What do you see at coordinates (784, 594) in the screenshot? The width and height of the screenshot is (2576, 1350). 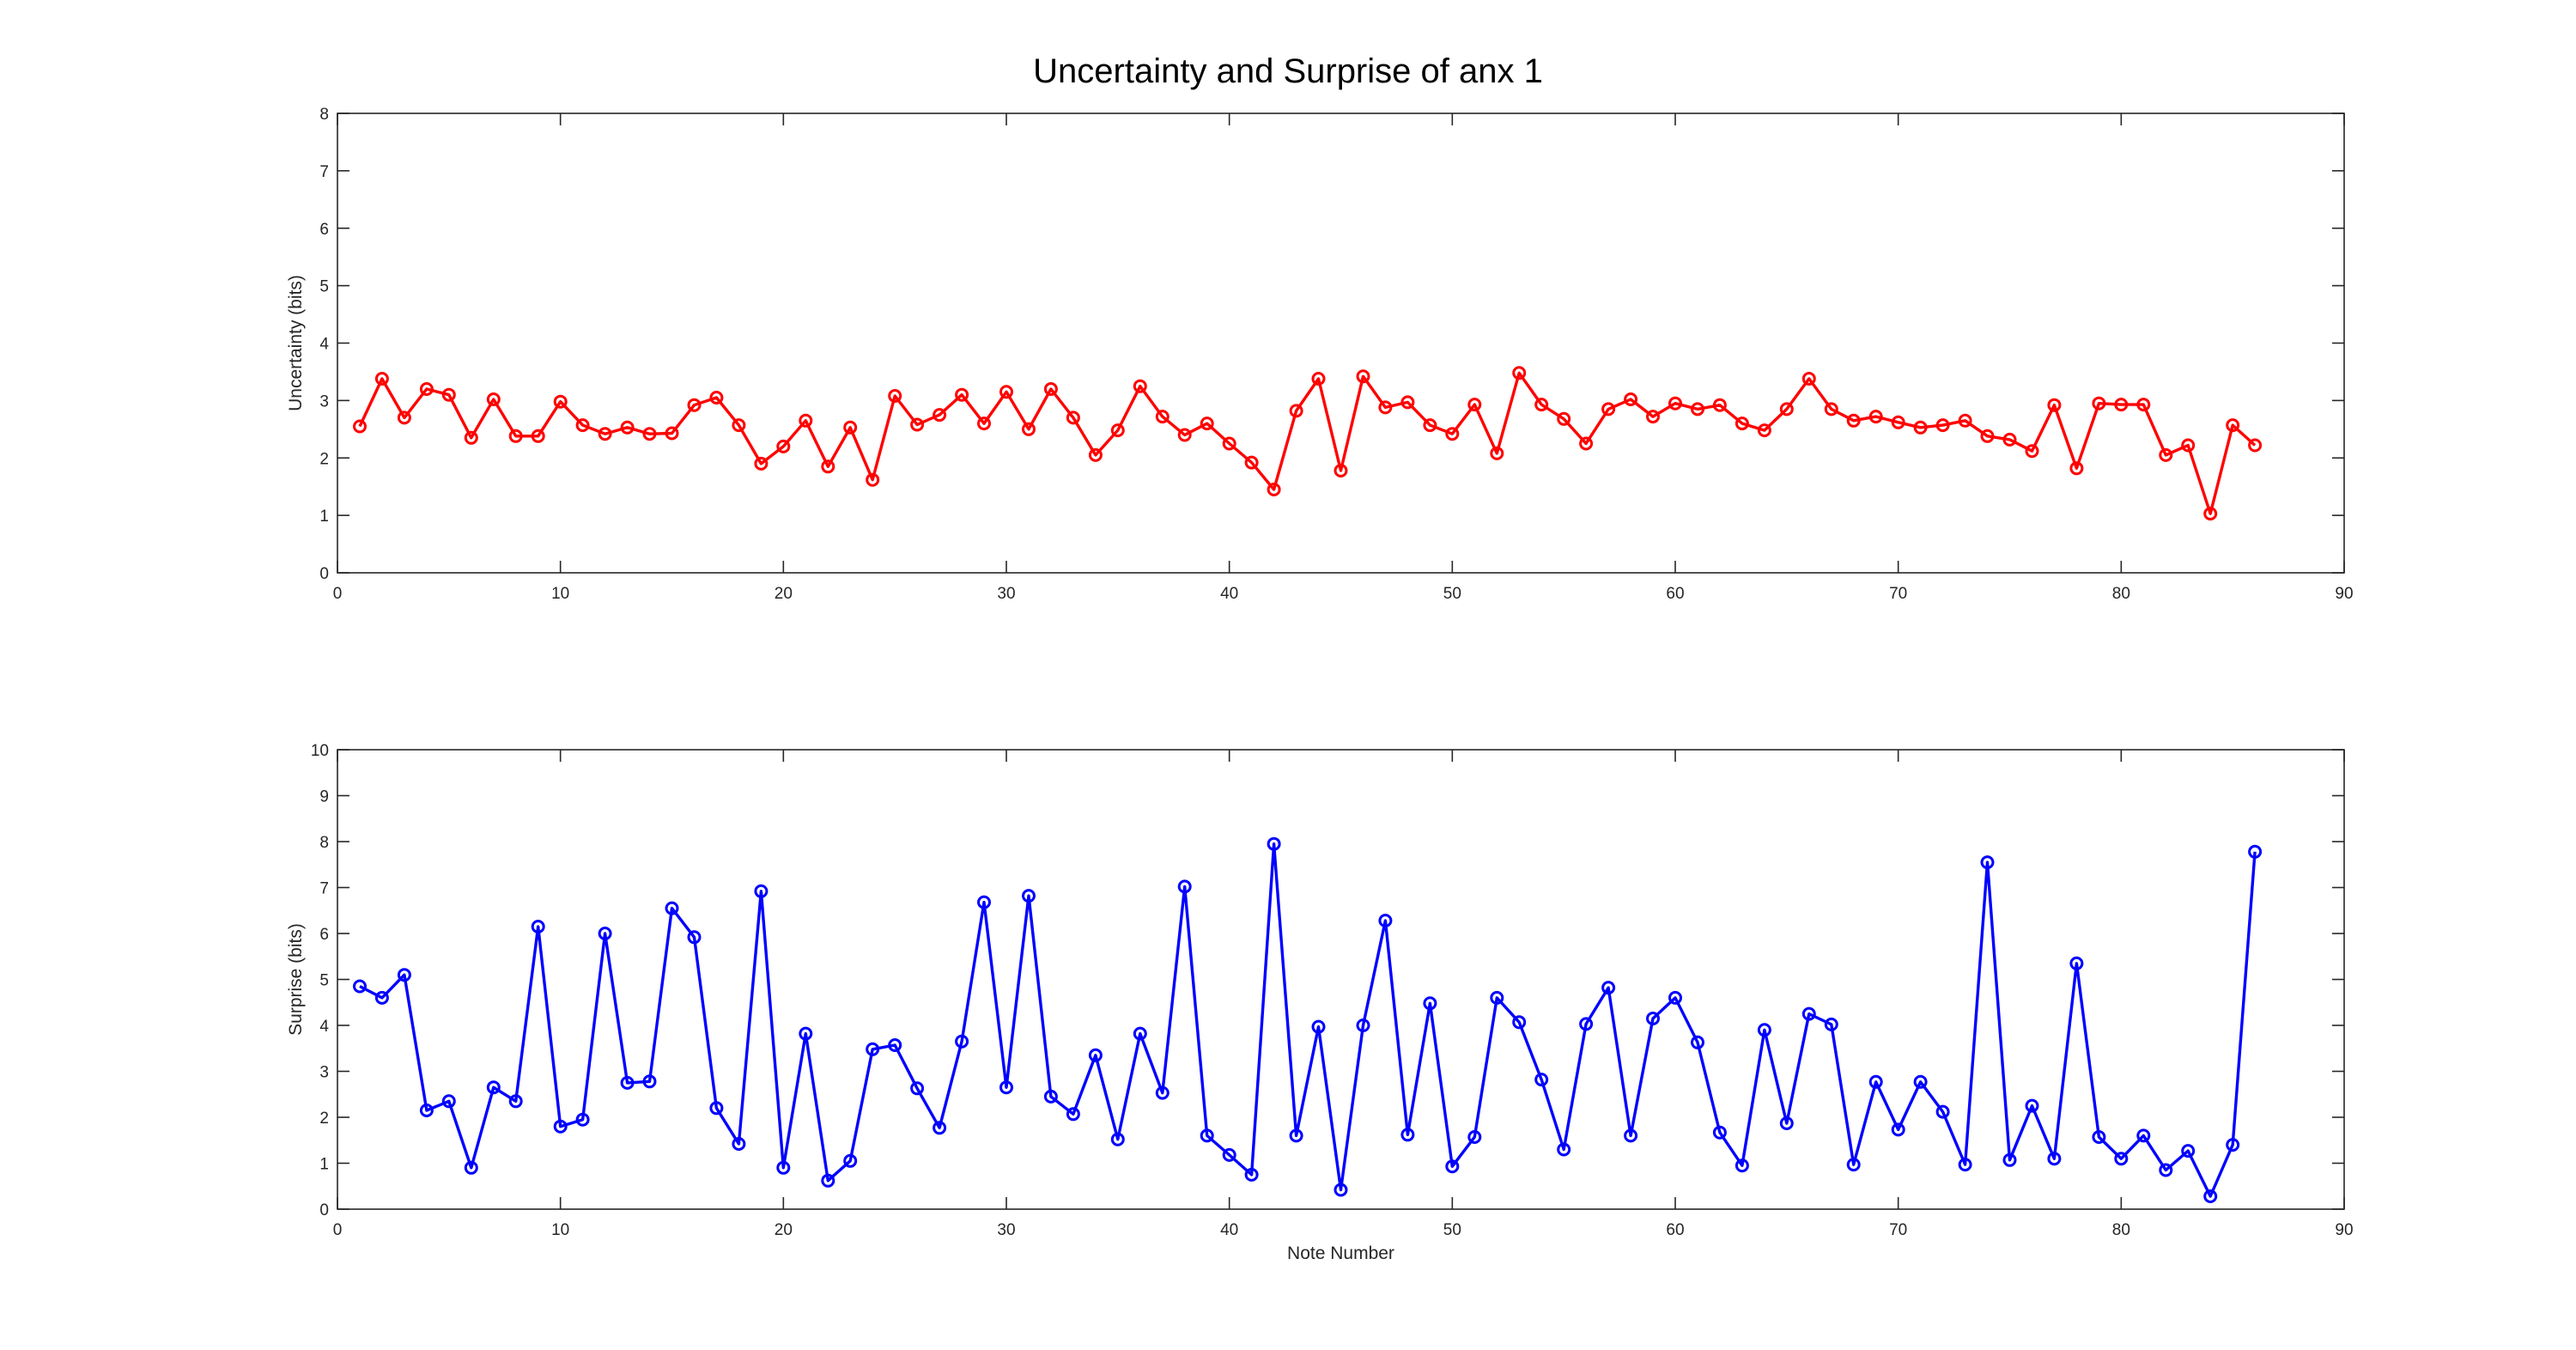 I see `uncertainty-x-tick-label: 20` at bounding box center [784, 594].